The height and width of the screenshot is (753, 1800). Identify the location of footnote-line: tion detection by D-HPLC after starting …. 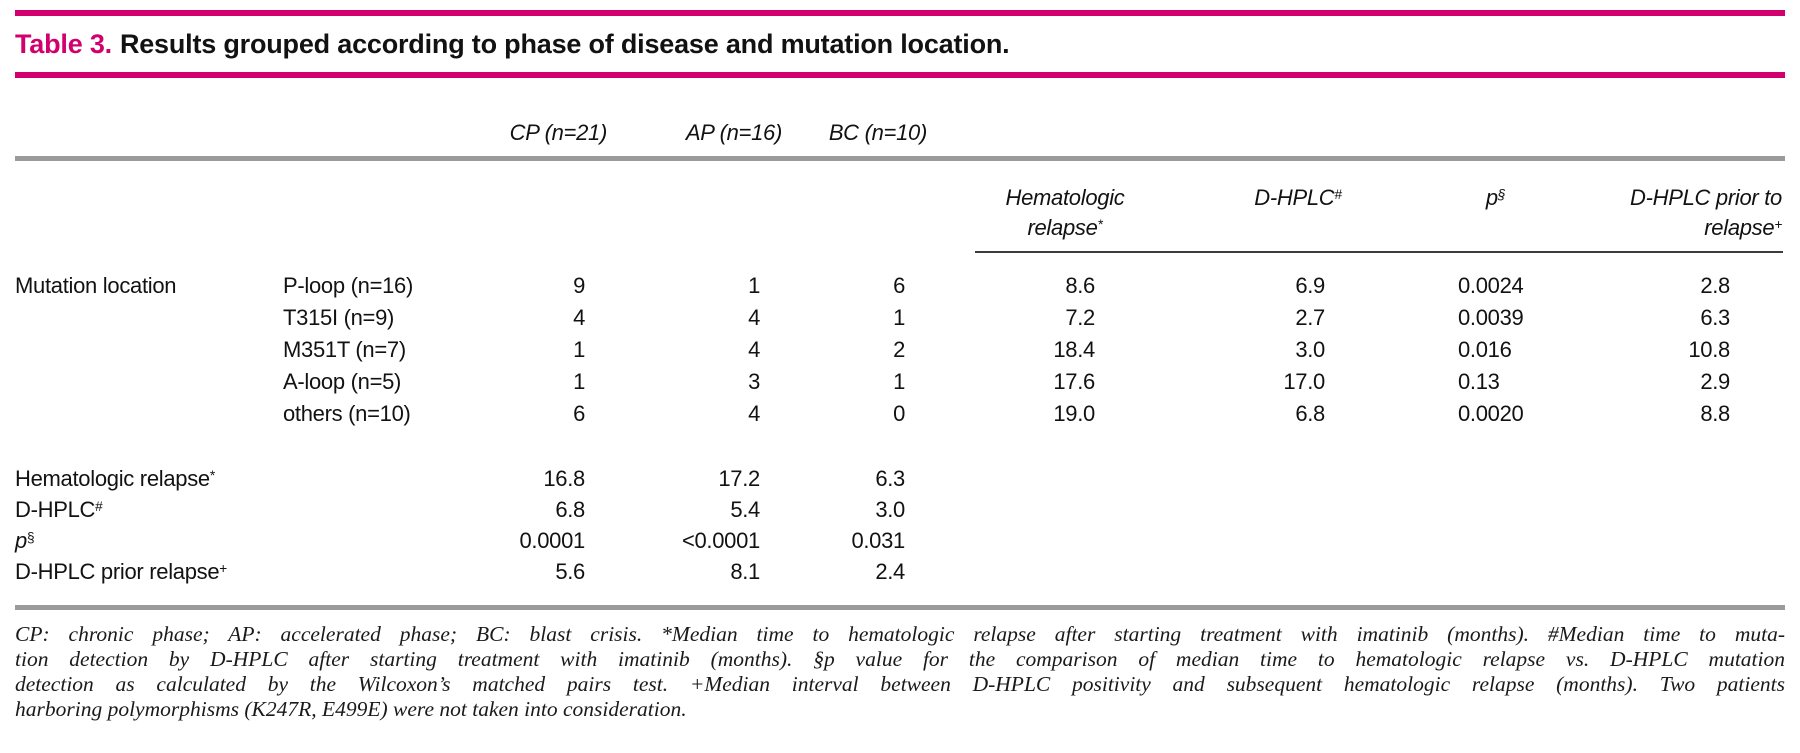
(900, 659).